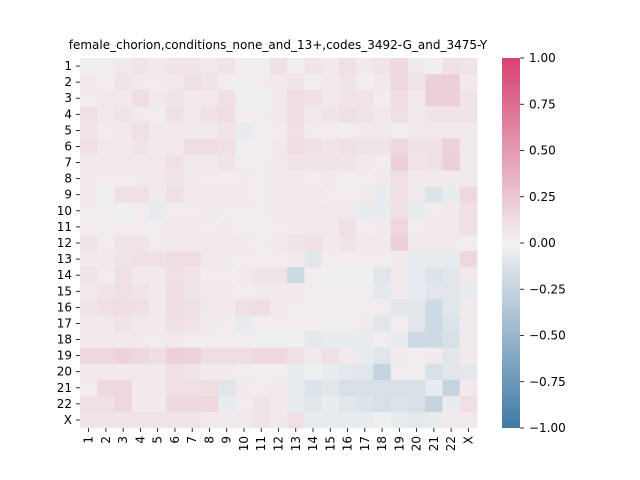 This screenshot has height=480, width=640. I want to click on x-tick-label: 14, so click(313, 443).